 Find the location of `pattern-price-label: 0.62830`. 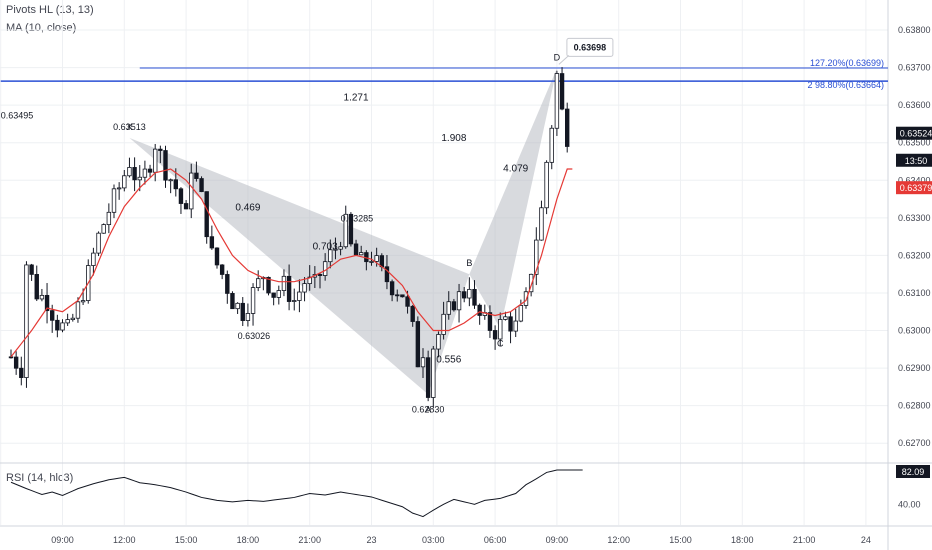

pattern-price-label: 0.62830 is located at coordinates (428, 409).